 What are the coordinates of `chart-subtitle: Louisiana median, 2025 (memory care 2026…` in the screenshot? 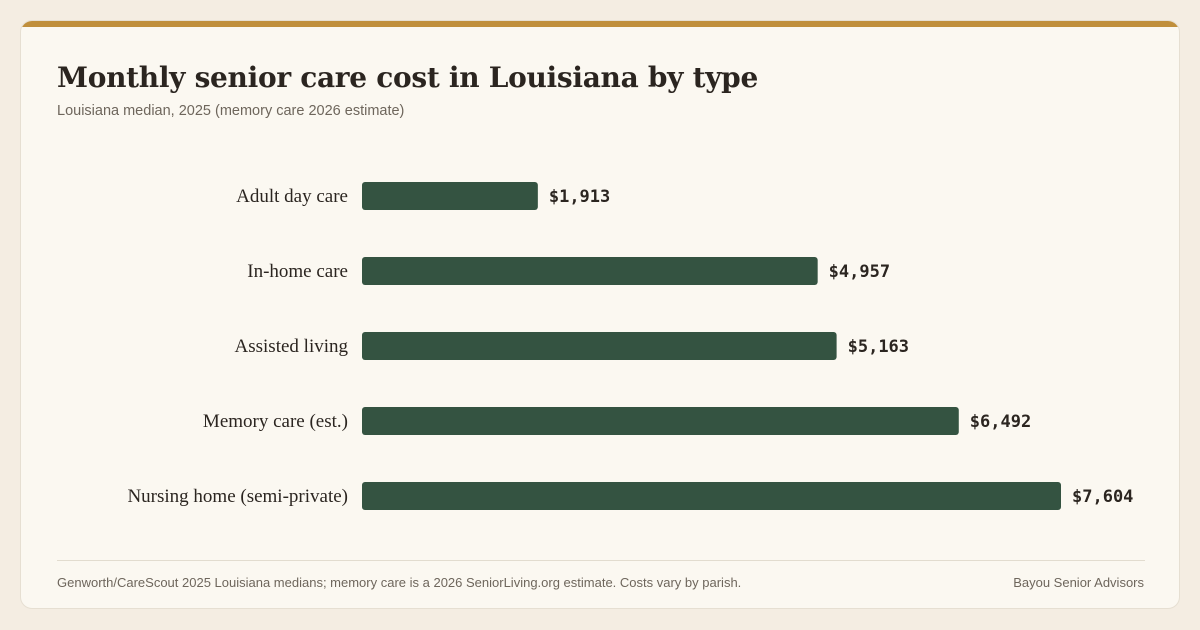 It's located at (231, 111).